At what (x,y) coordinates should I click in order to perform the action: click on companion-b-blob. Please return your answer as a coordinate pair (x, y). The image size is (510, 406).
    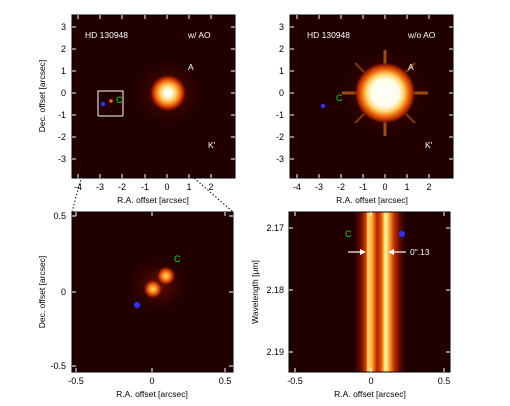
    Looking at the image, I should click on (153, 289).